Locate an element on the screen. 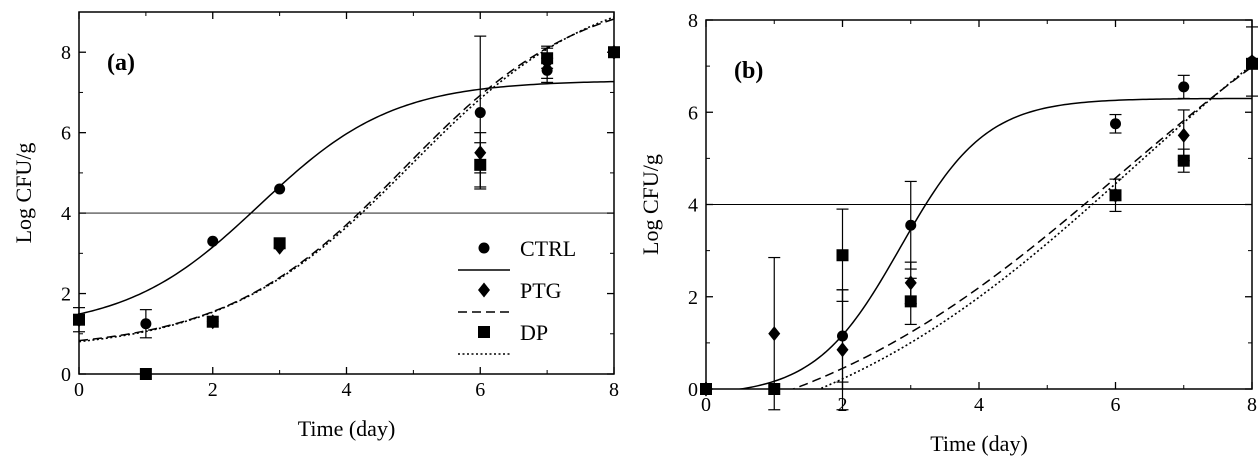 The height and width of the screenshot is (461, 1260). legend-label-dp: DP is located at coordinates (534, 332).